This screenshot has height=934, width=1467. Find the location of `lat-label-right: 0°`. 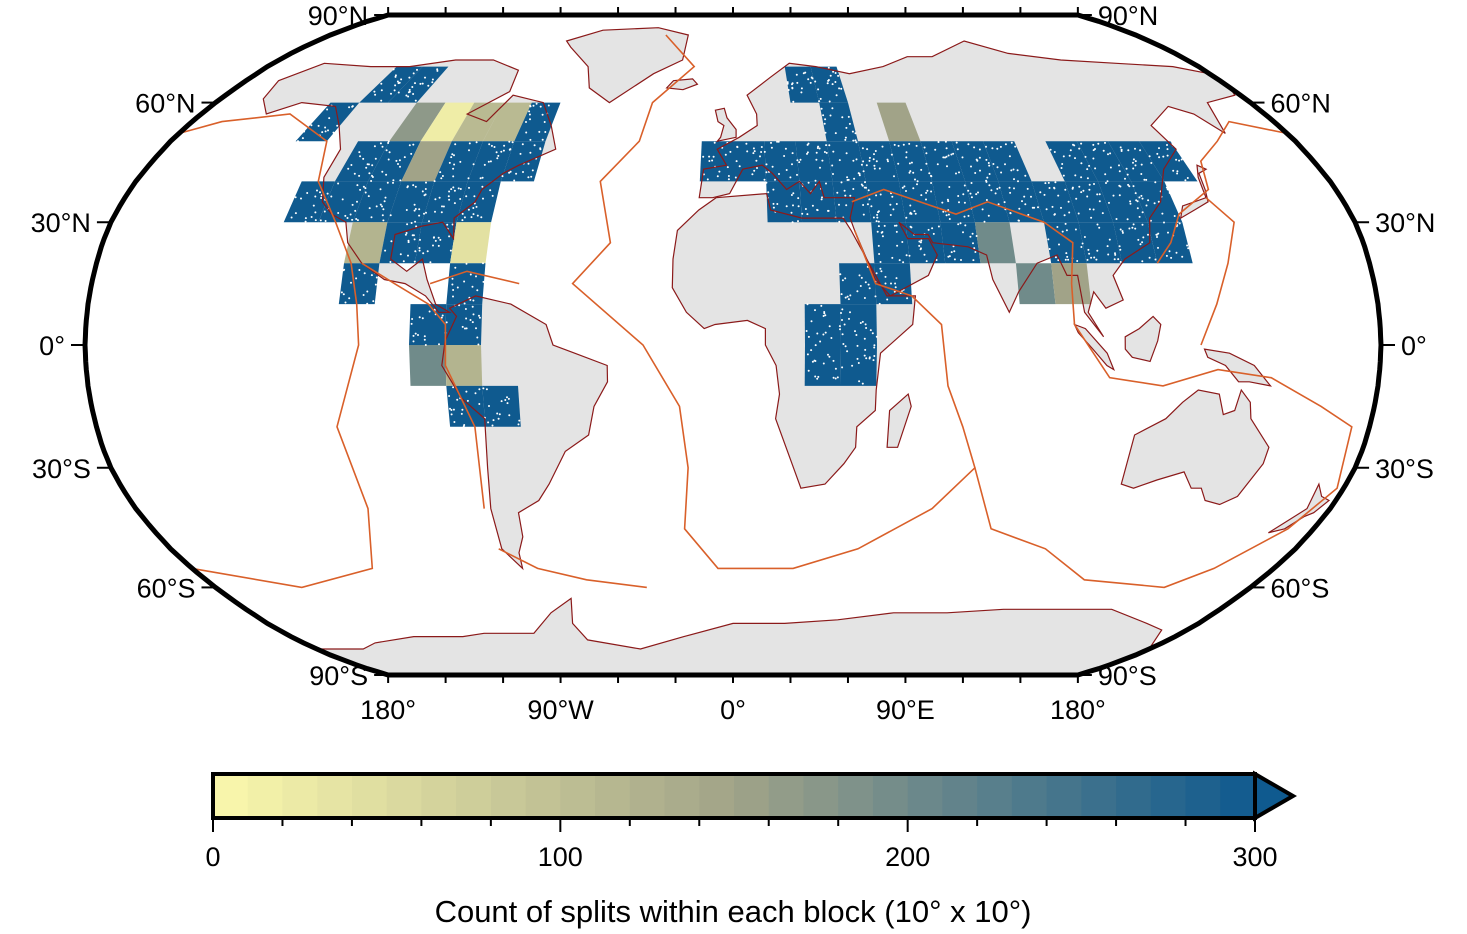

lat-label-right: 0° is located at coordinates (1414, 346).